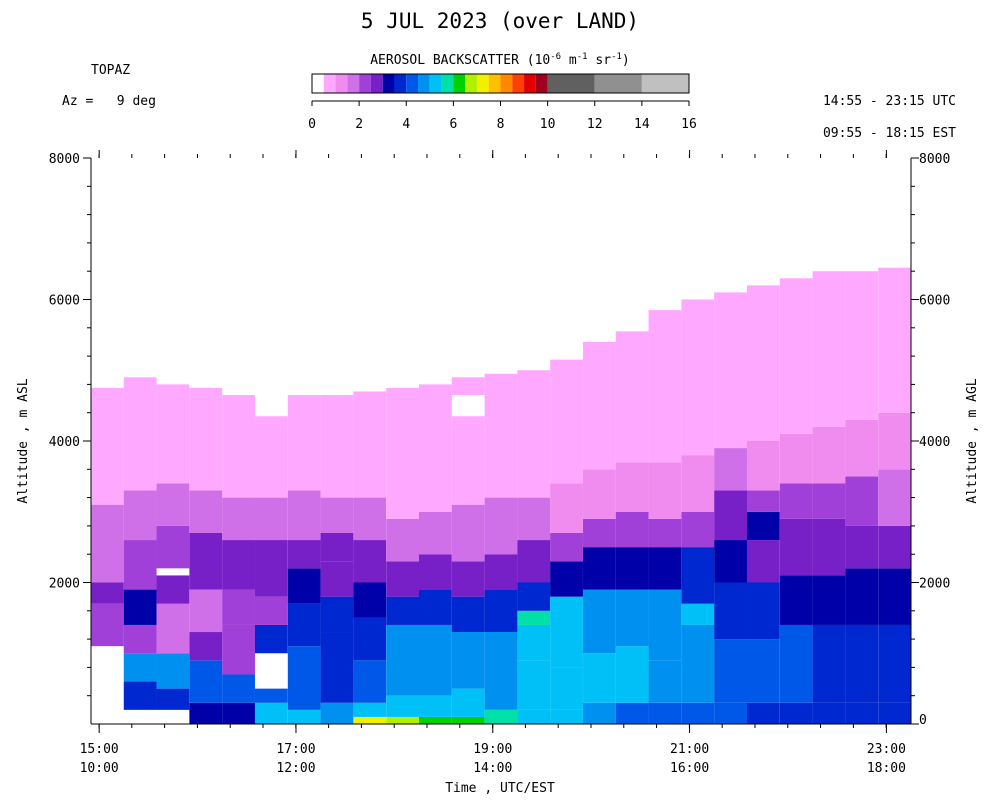 The width and height of the screenshot is (1000, 800). I want to click on colorbar: 0 2 4 6 8 10 12 14 16, so click(502, 102).